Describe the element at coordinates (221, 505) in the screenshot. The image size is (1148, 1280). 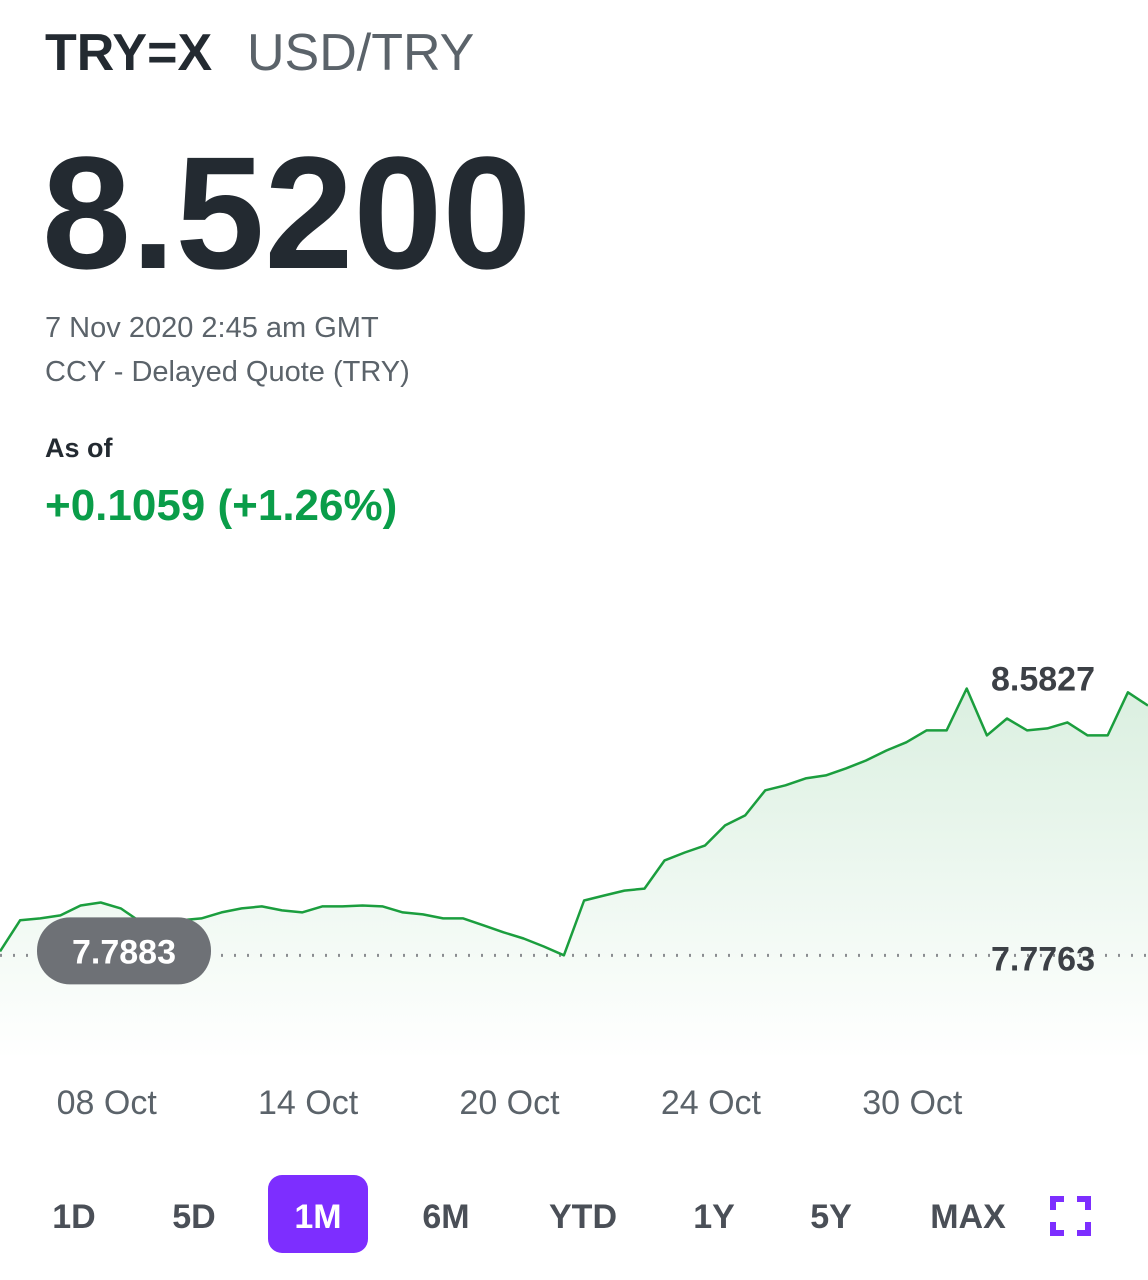
I see `change: +0.1059 (+1.26%)` at that location.